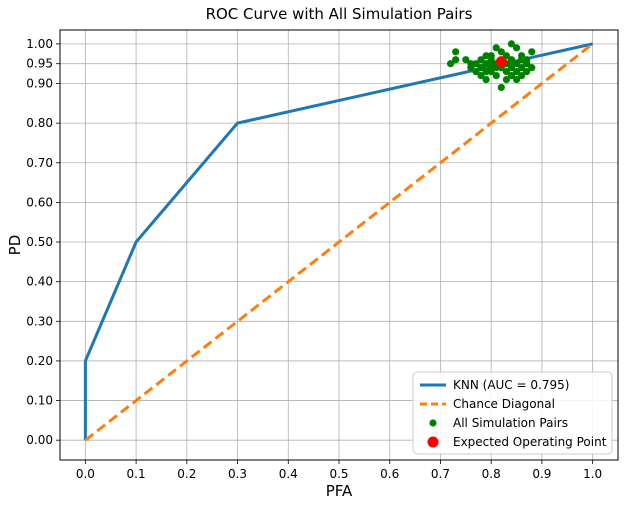 This screenshot has height=506, width=625. Describe the element at coordinates (530, 442) in the screenshot. I see `legend-label: Expected Operating Point` at that location.